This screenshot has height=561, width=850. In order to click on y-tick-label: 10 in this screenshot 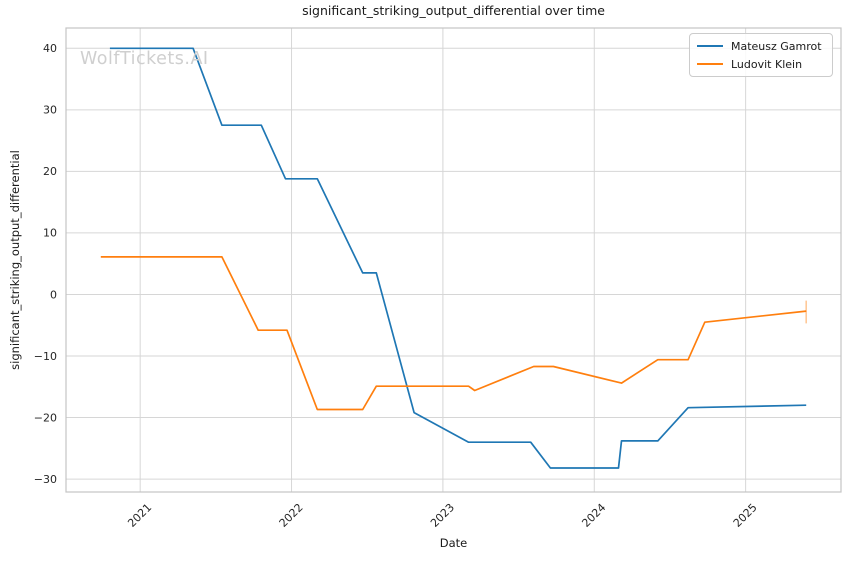, I will do `click(50, 233)`.